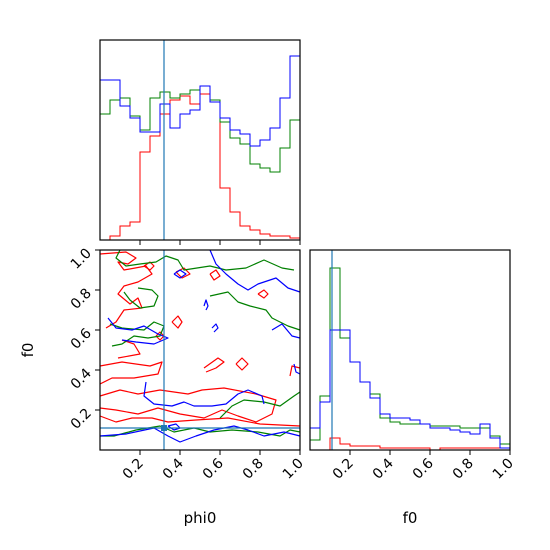  I want to click on truth-crosshair, so click(200, 350).